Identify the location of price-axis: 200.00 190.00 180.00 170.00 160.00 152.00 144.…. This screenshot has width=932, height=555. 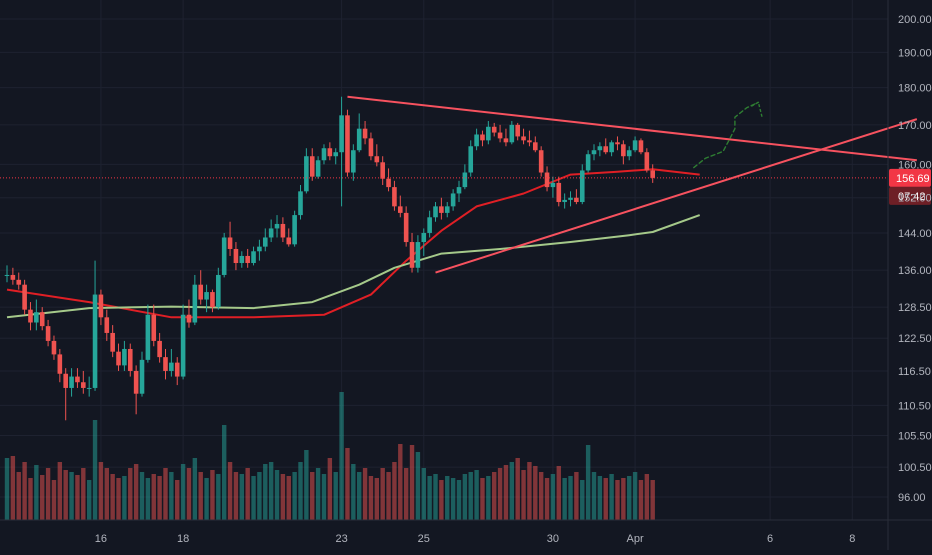
(909, 275).